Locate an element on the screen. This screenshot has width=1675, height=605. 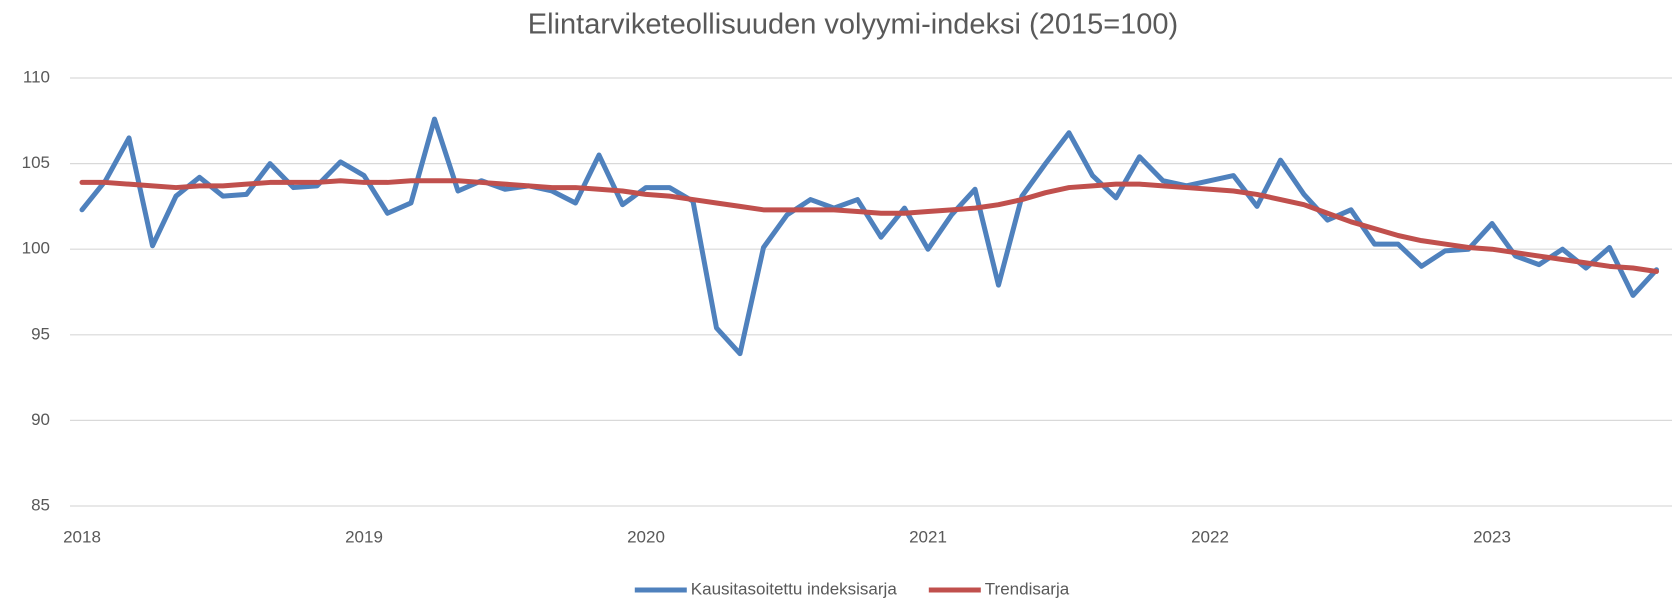
x-tick-label: 2022 is located at coordinates (1210, 536).